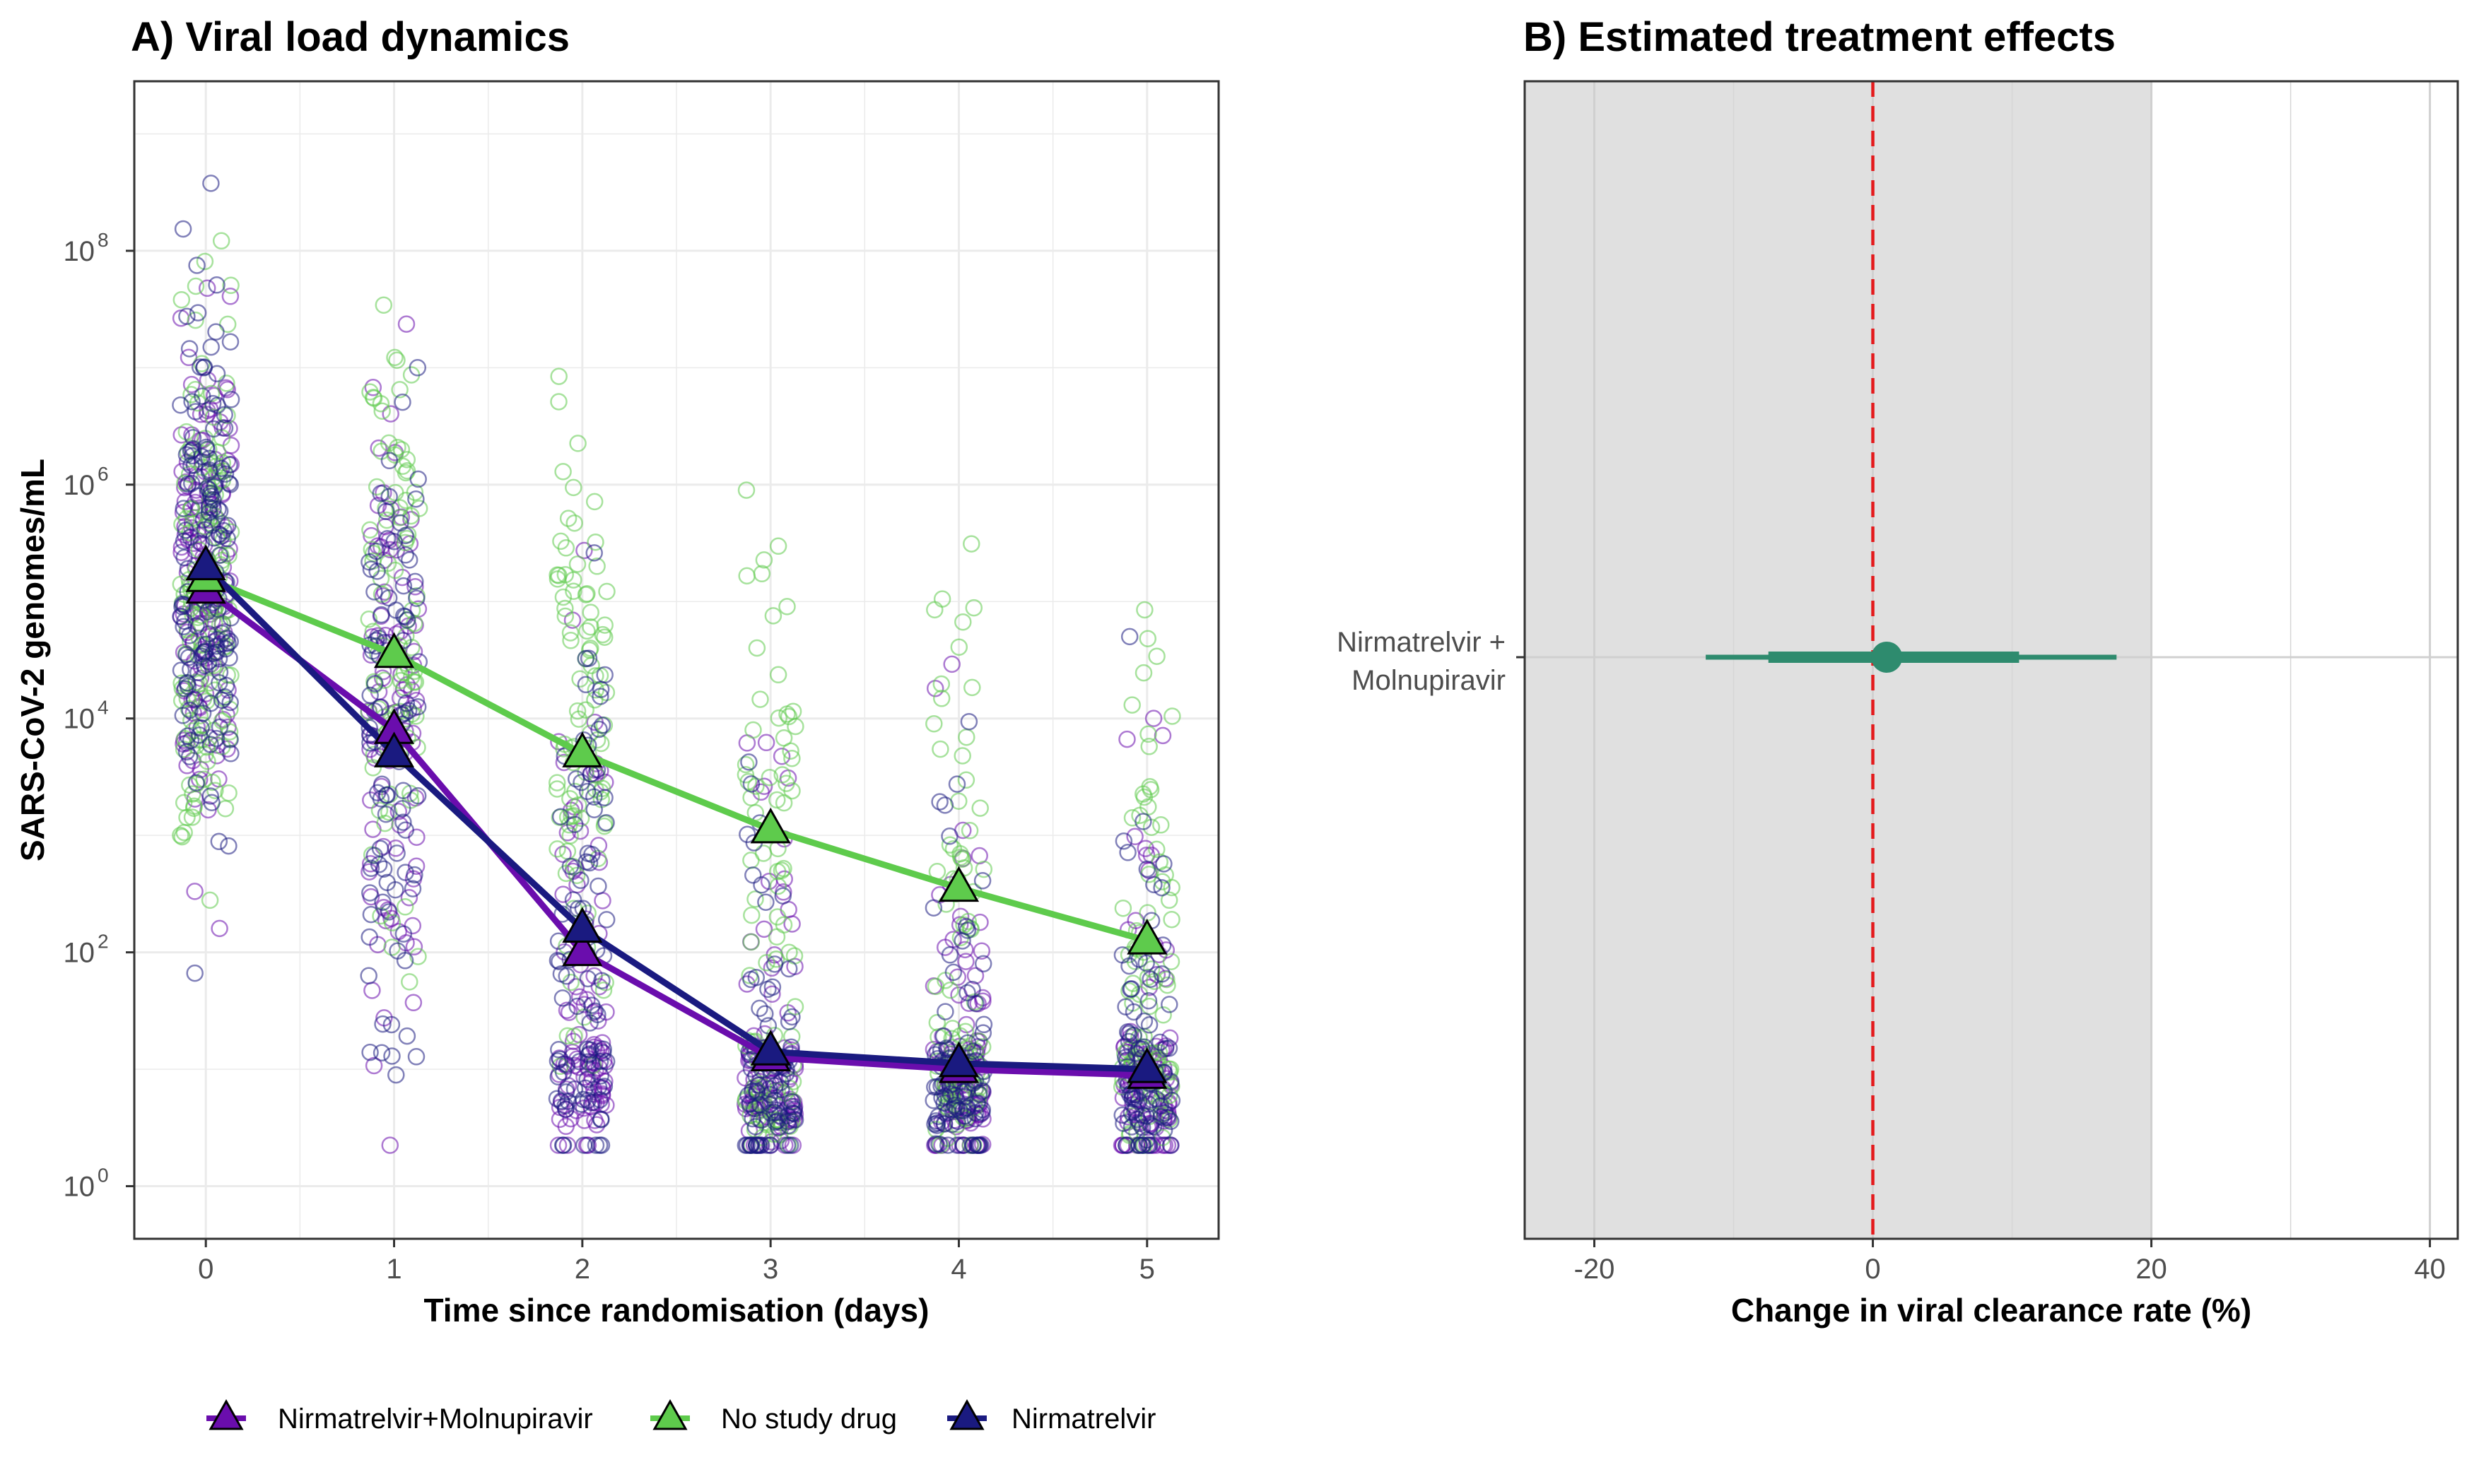 The width and height of the screenshot is (2474, 1484). I want to click on legend-label: No study drug, so click(809, 1419).